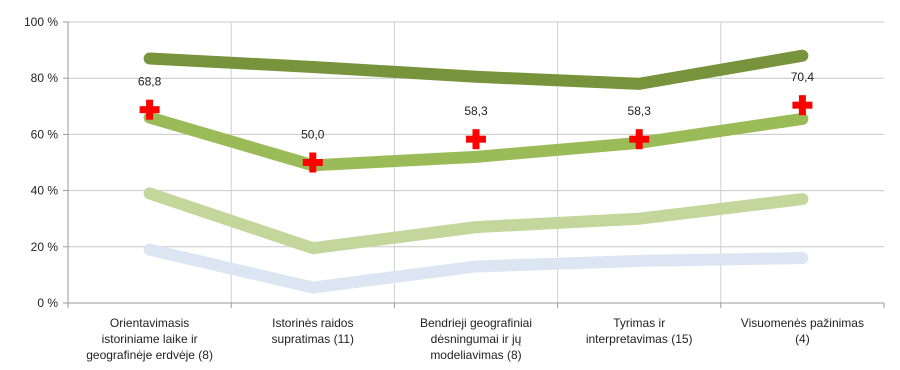 This screenshot has height=370, width=900. I want to click on x-tick-label-line: Bendrieji geografiniai, so click(476, 323).